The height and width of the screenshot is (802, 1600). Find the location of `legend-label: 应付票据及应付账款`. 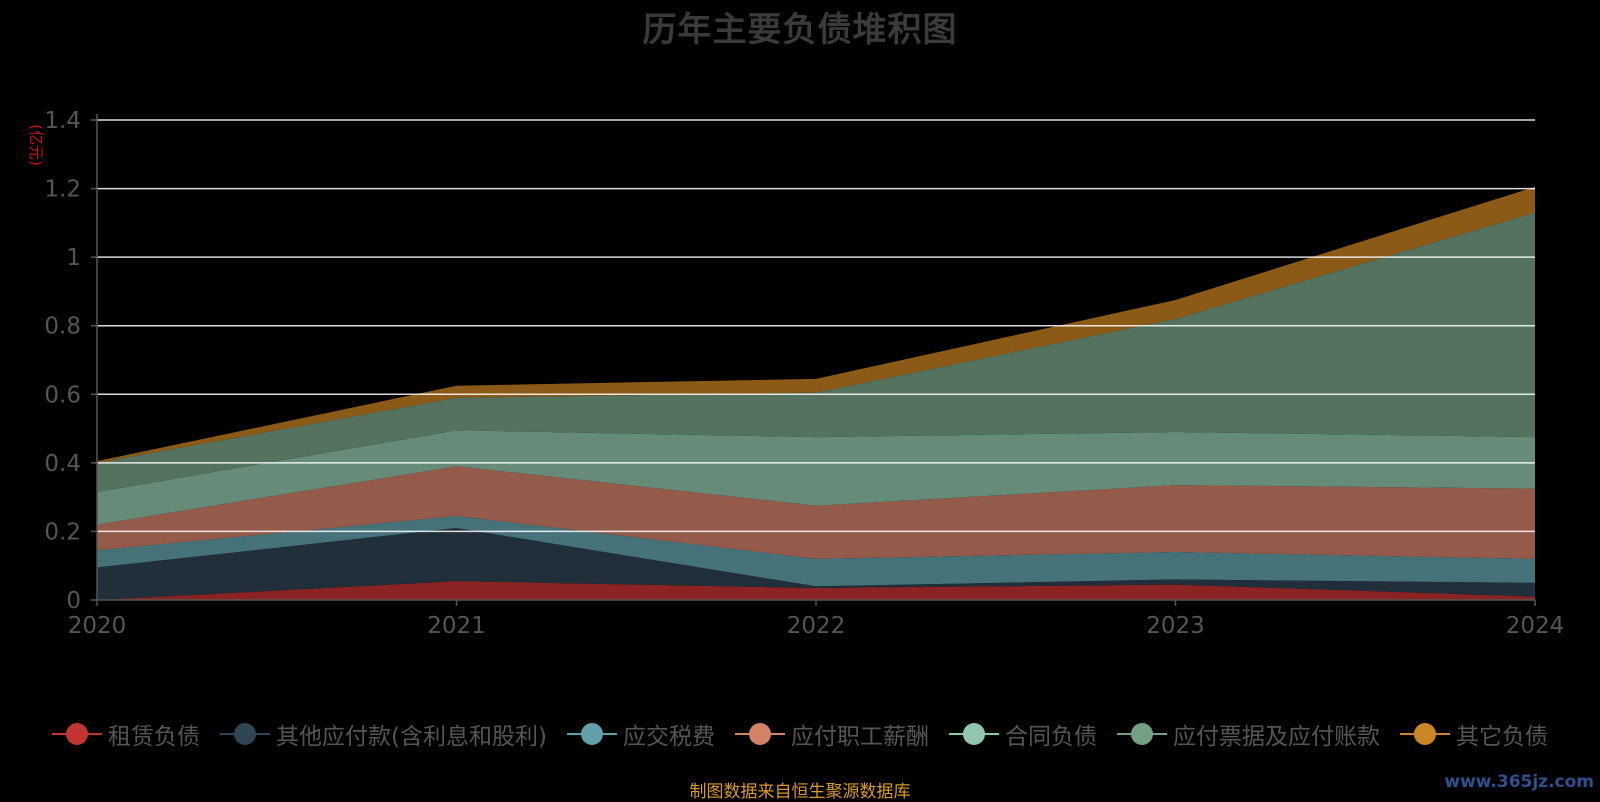

legend-label: 应付票据及应付账款 is located at coordinates (1276, 737).